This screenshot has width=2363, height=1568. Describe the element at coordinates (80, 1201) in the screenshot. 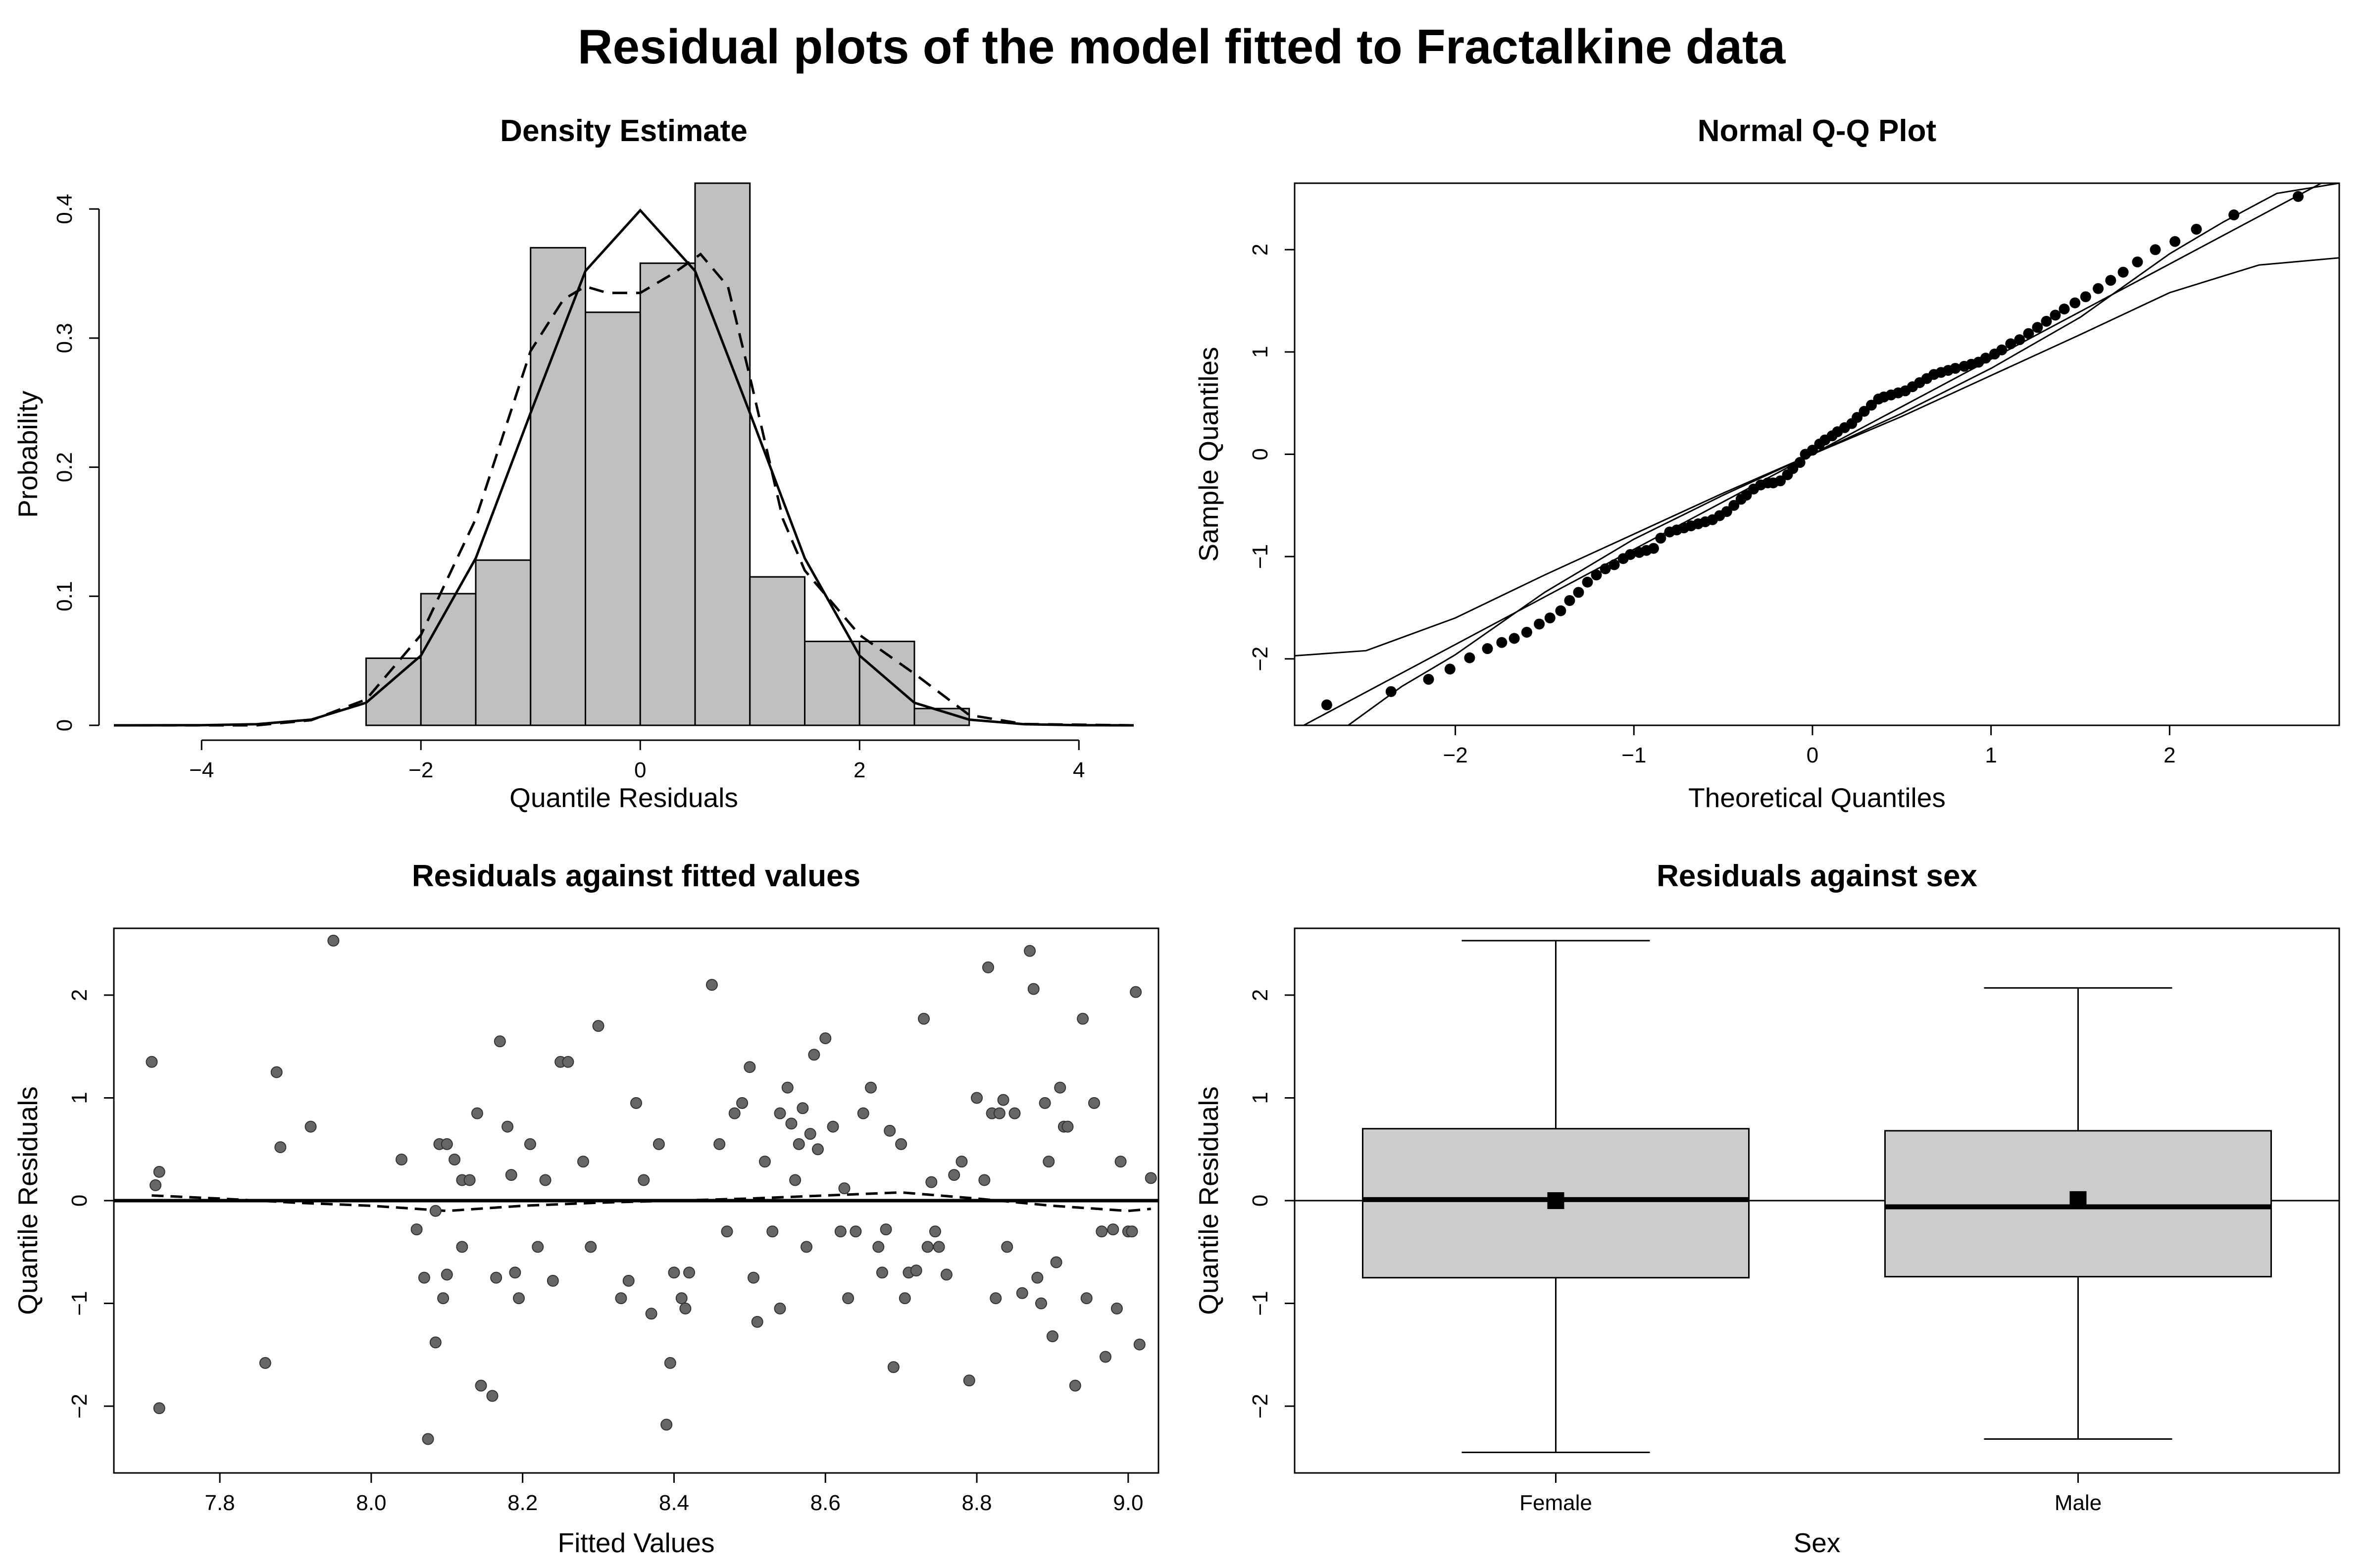

I see `y-tick-label: 0` at that location.